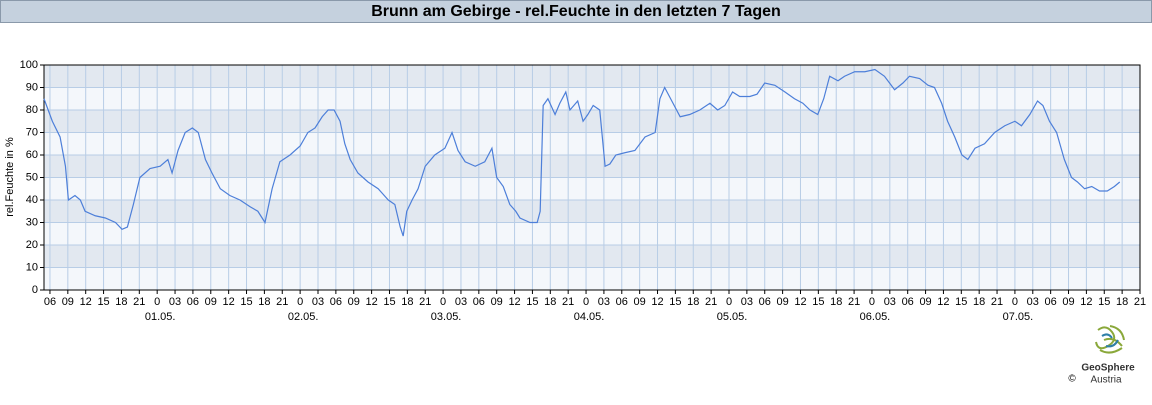  Describe the element at coordinates (160, 317) in the screenshot. I see `date-label: 01.05.` at that location.